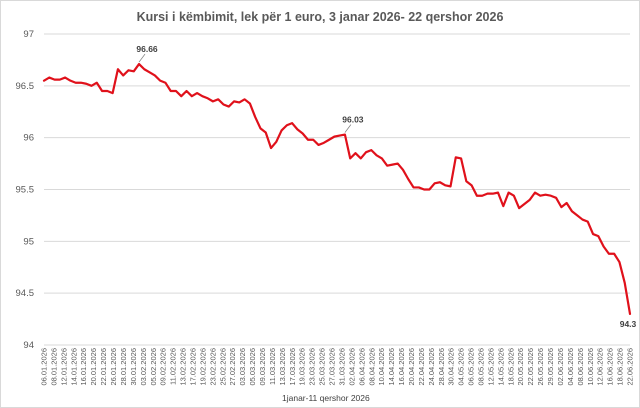 The height and width of the screenshot is (408, 640). Describe the element at coordinates (381, 367) in the screenshot. I see `x-tick-label: 10.04.2026` at that location.